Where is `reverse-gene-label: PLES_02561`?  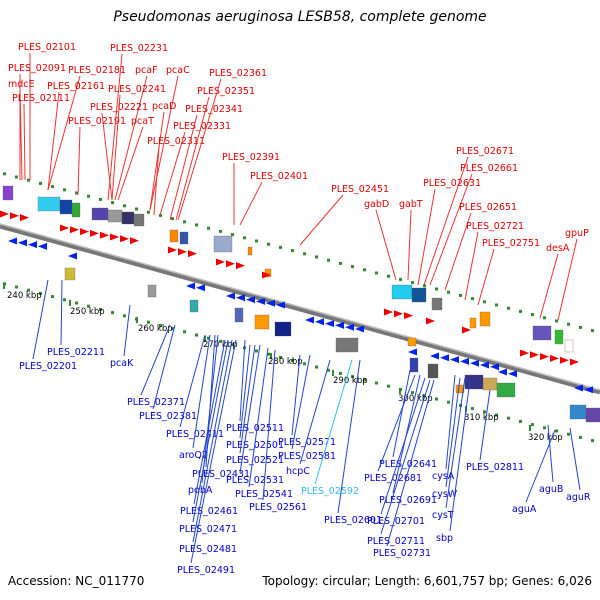 reverse-gene-label: PLES_02561 is located at coordinates (278, 507).